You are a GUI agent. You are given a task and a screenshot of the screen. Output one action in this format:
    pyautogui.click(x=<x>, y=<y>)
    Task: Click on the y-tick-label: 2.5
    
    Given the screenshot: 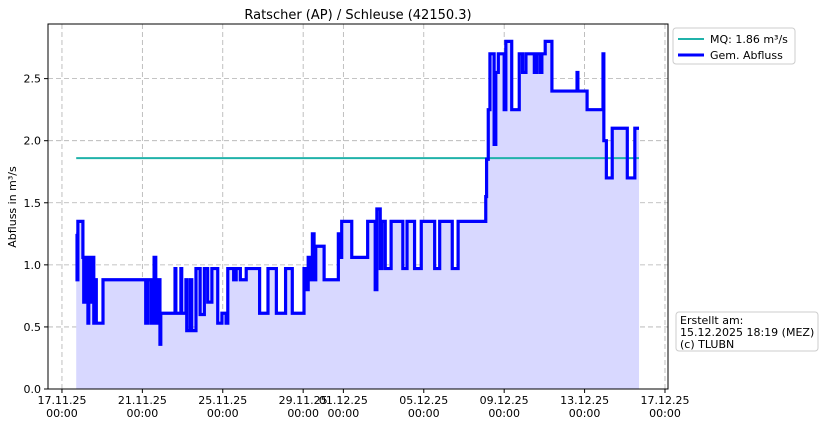 What is the action you would take?
    pyautogui.click(x=33, y=79)
    